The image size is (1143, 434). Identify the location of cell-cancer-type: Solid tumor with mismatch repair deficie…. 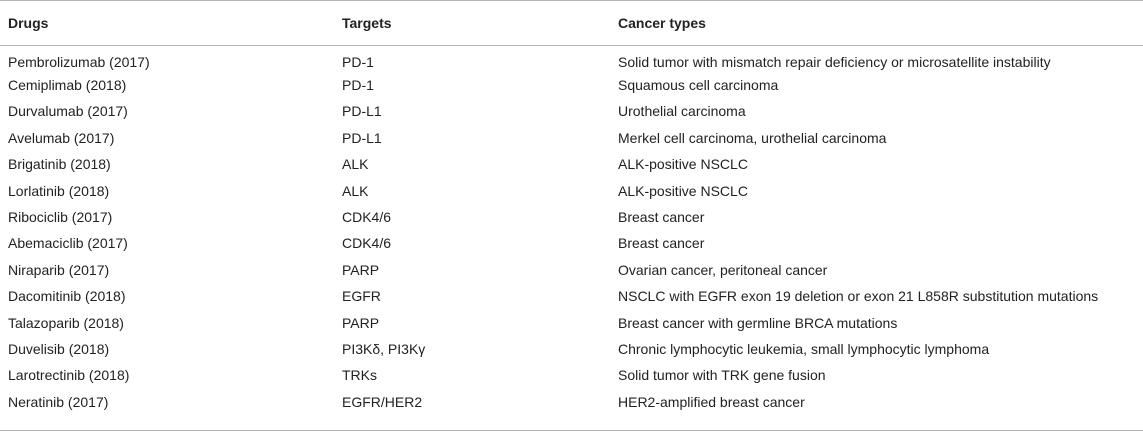
(834, 61).